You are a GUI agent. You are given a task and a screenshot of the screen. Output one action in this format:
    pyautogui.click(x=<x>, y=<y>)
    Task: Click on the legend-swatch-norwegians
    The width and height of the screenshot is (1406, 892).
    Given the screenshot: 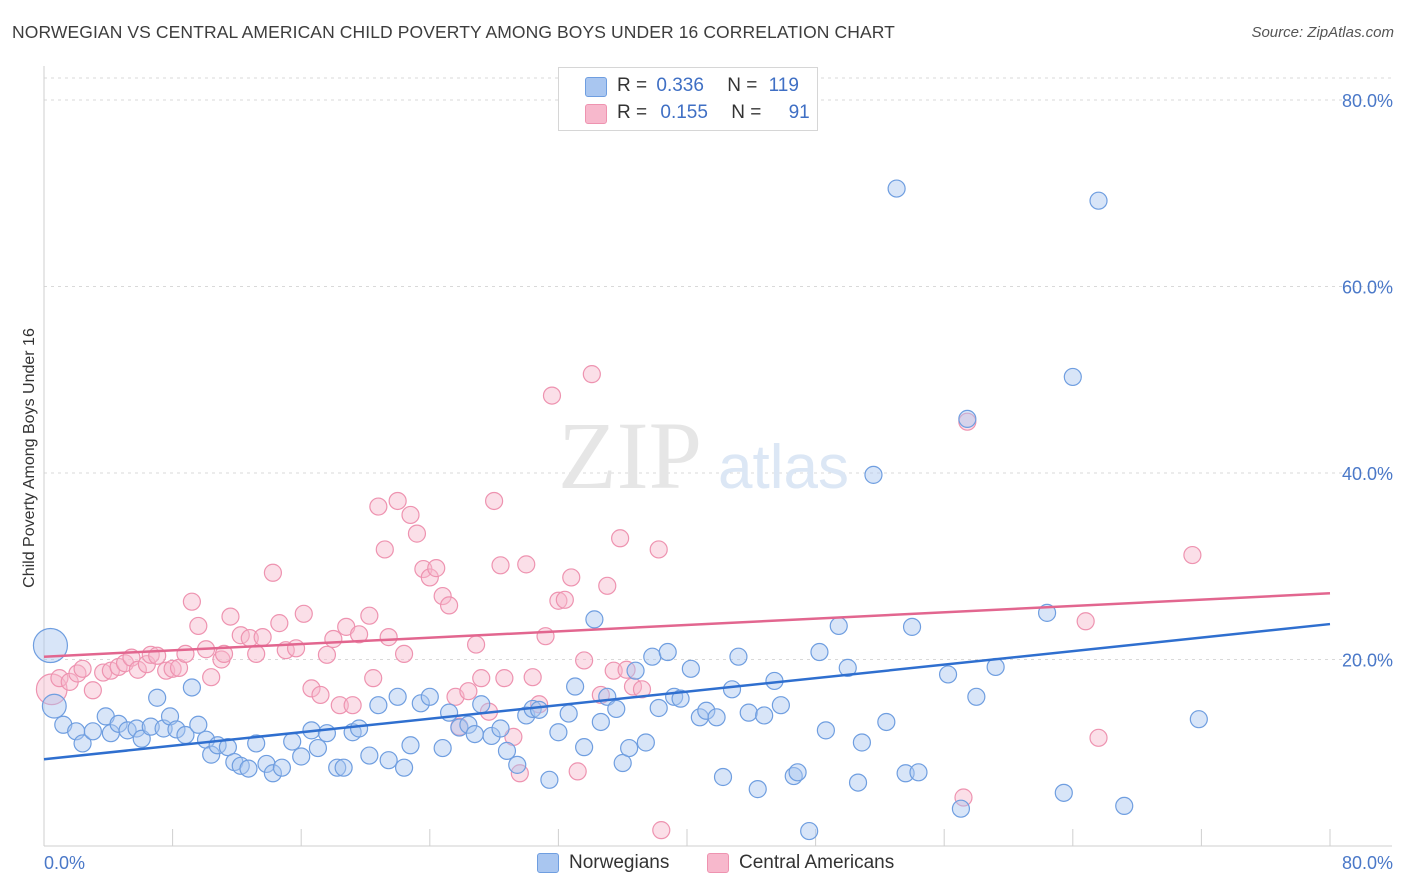 What is the action you would take?
    pyautogui.click(x=596, y=87)
    